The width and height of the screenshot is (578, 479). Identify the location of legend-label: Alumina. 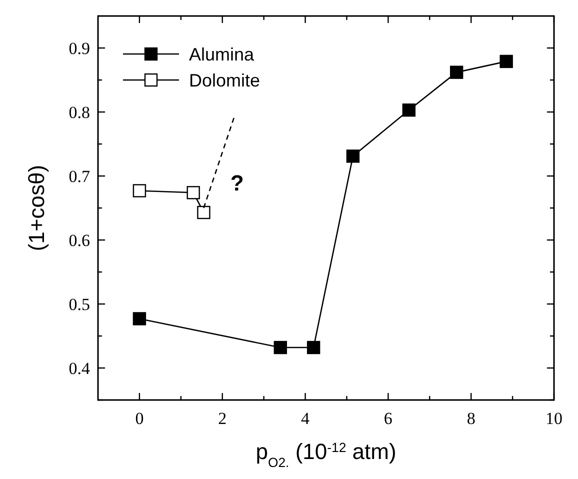
(222, 54).